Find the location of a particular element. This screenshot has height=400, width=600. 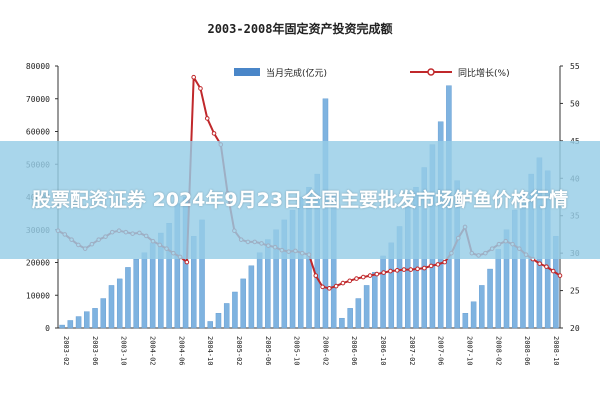

x-tick-label: 2004-02 is located at coordinates (152, 351).